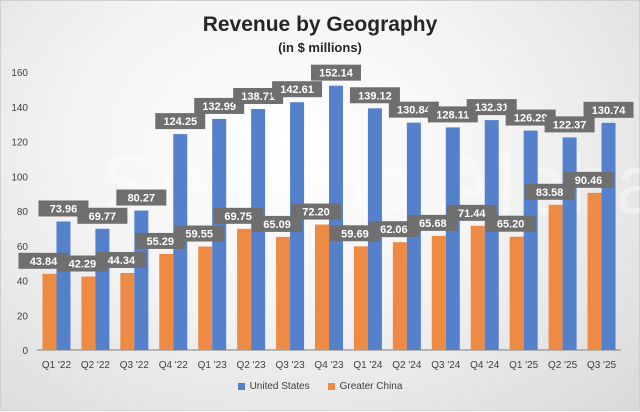  I want to click on x-tick-label: Q1 '22, so click(57, 365).